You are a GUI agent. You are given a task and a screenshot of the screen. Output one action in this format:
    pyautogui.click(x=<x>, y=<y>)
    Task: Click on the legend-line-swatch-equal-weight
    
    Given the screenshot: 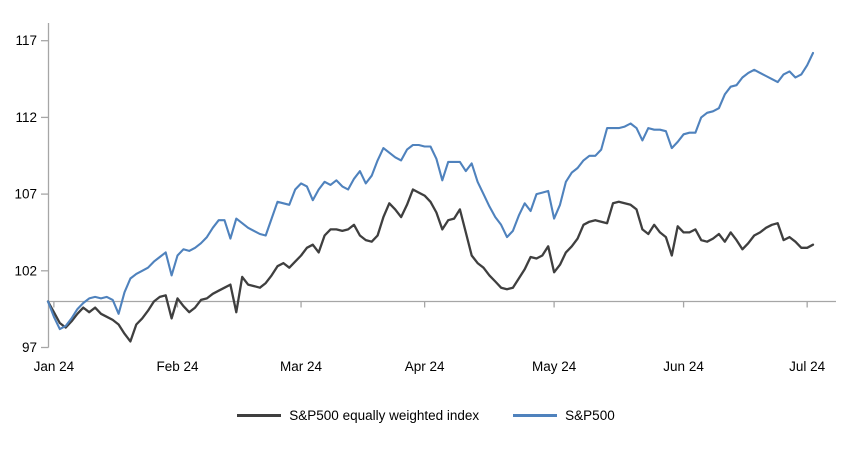 What is the action you would take?
    pyautogui.click(x=259, y=415)
    